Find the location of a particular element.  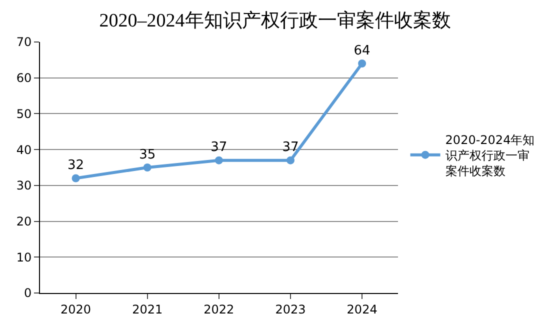

chart-title: 2020–2024年知识产权行政一审案件收案数 is located at coordinates (275, 20).